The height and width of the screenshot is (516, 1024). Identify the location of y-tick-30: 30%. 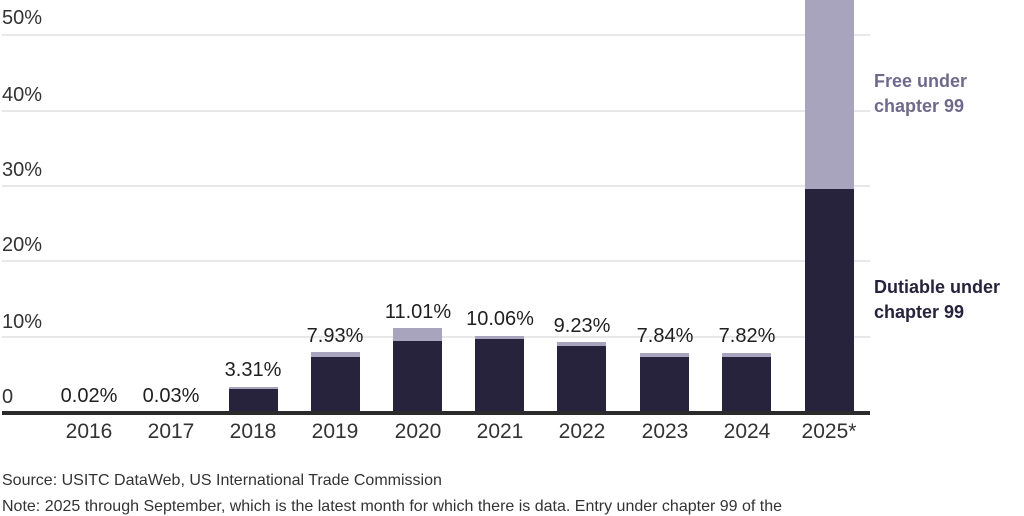
(22, 170).